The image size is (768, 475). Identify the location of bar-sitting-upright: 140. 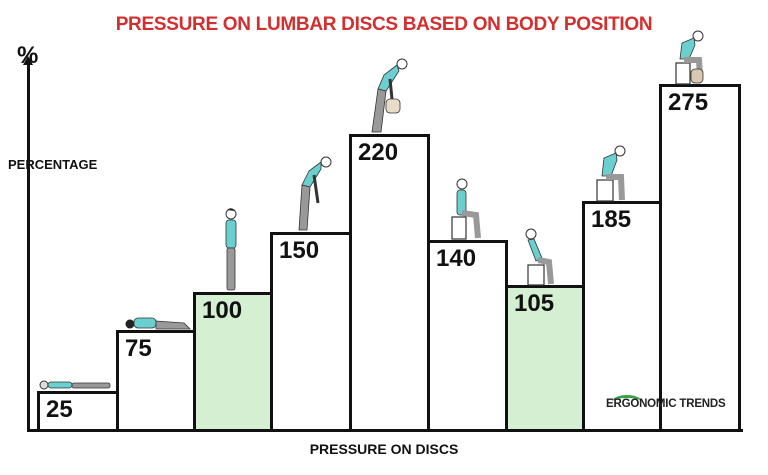
(467, 336).